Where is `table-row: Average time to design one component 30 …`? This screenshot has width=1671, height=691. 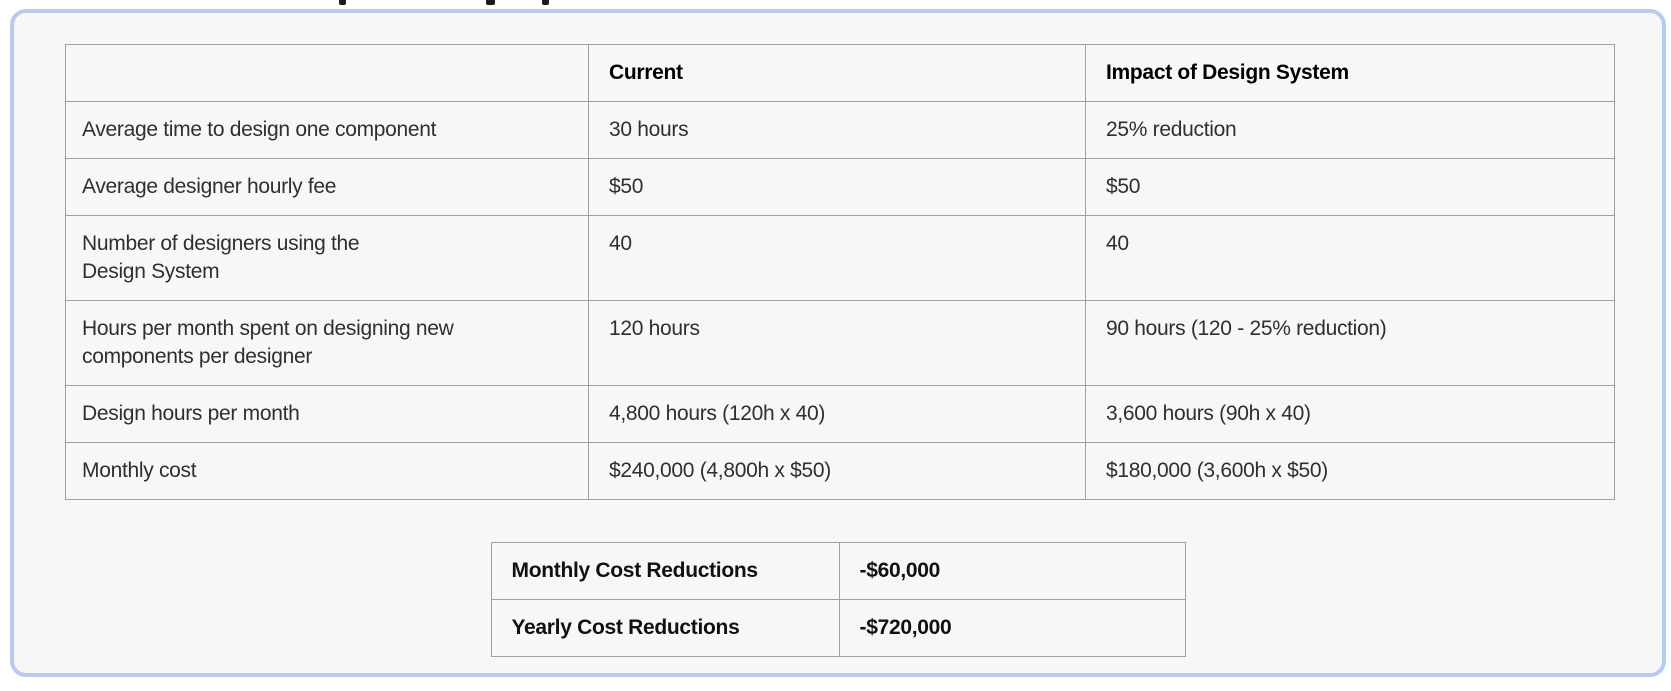
table-row: Average time to design one component 30 … is located at coordinates (840, 130).